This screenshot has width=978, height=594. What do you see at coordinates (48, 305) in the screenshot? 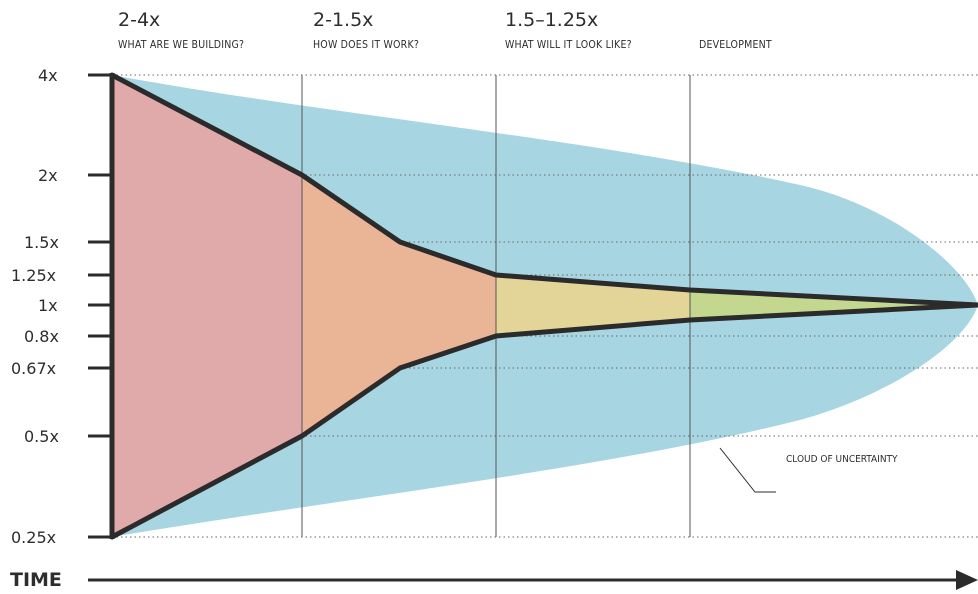
I see `y-tick-label: 1x` at bounding box center [48, 305].